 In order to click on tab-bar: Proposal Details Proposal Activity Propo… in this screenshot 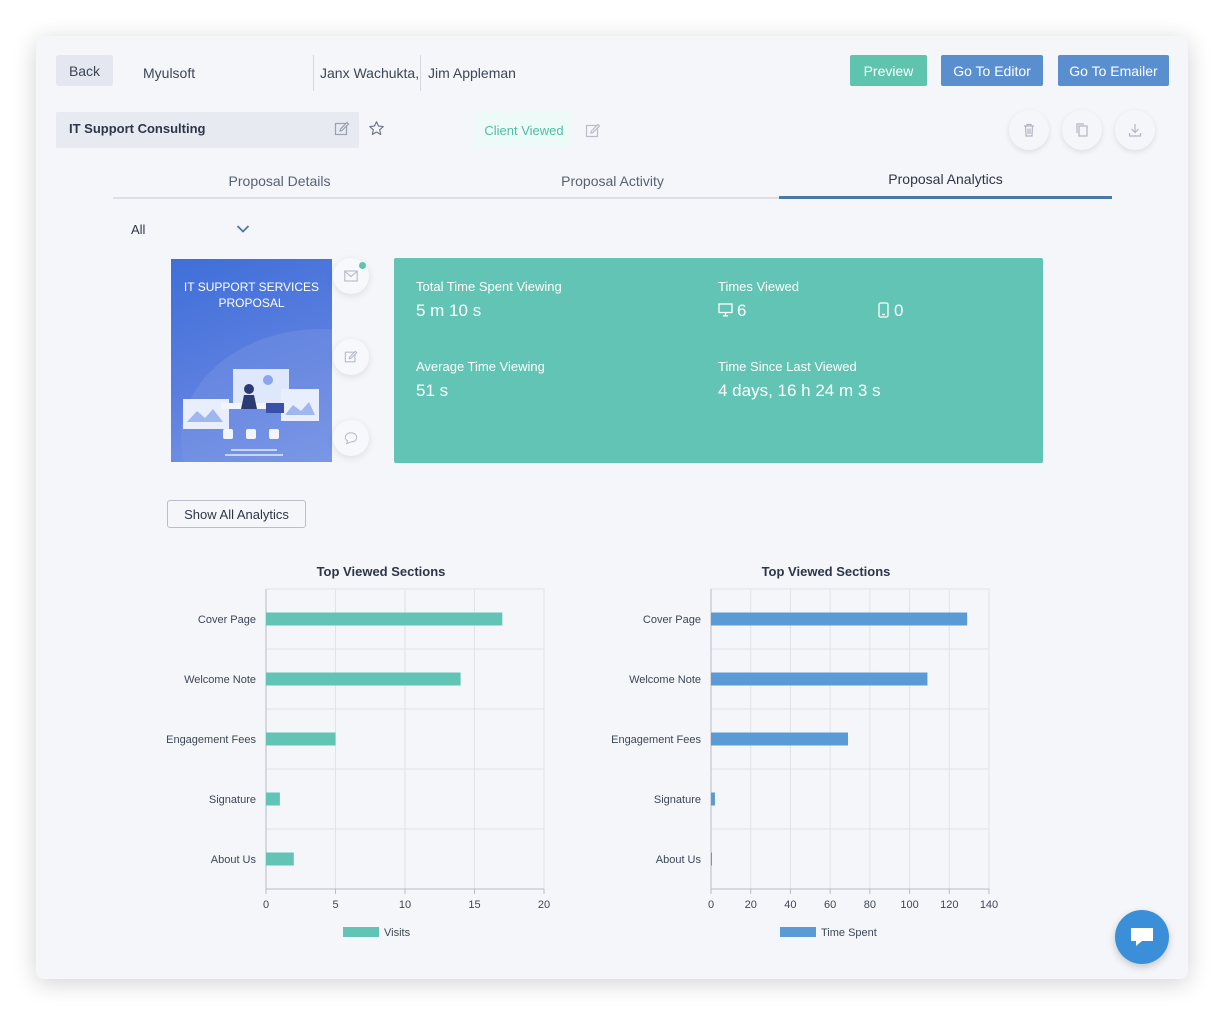, I will do `click(612, 180)`.